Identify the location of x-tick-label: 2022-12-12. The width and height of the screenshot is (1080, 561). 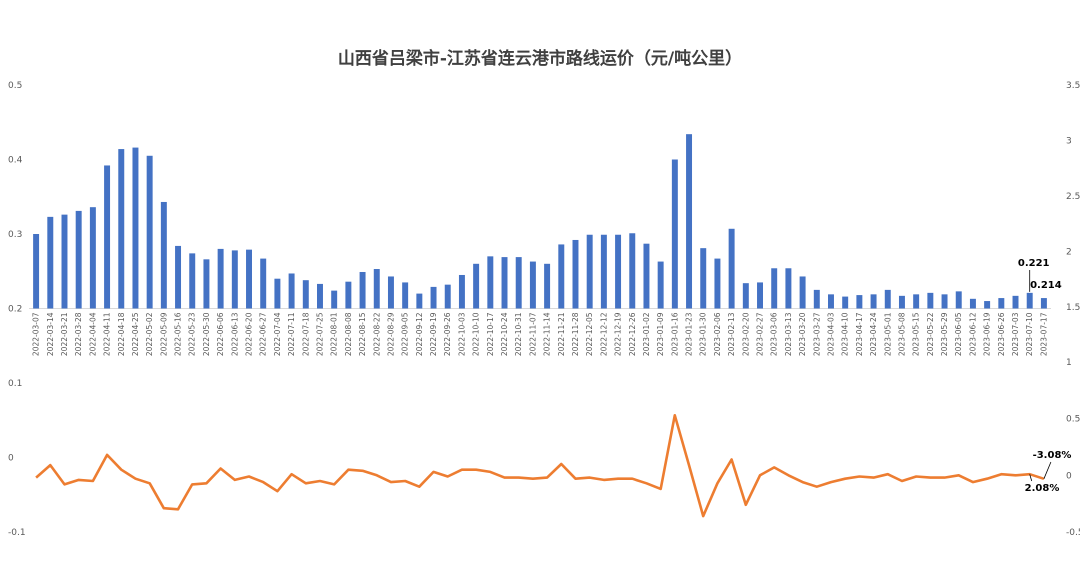
(603, 334).